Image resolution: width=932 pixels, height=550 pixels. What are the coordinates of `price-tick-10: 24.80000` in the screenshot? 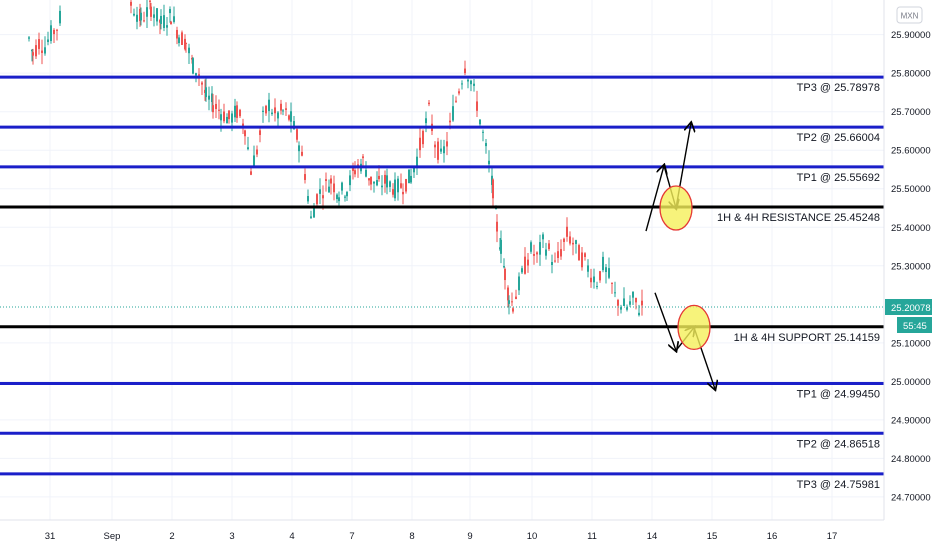 It's located at (911, 459).